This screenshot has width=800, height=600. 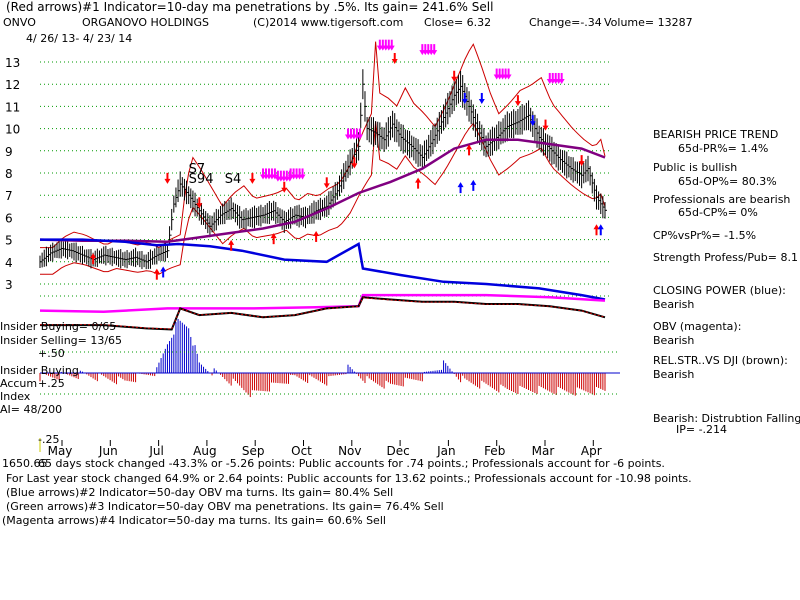 I want to click on ma50-line, so click(x=322, y=191).